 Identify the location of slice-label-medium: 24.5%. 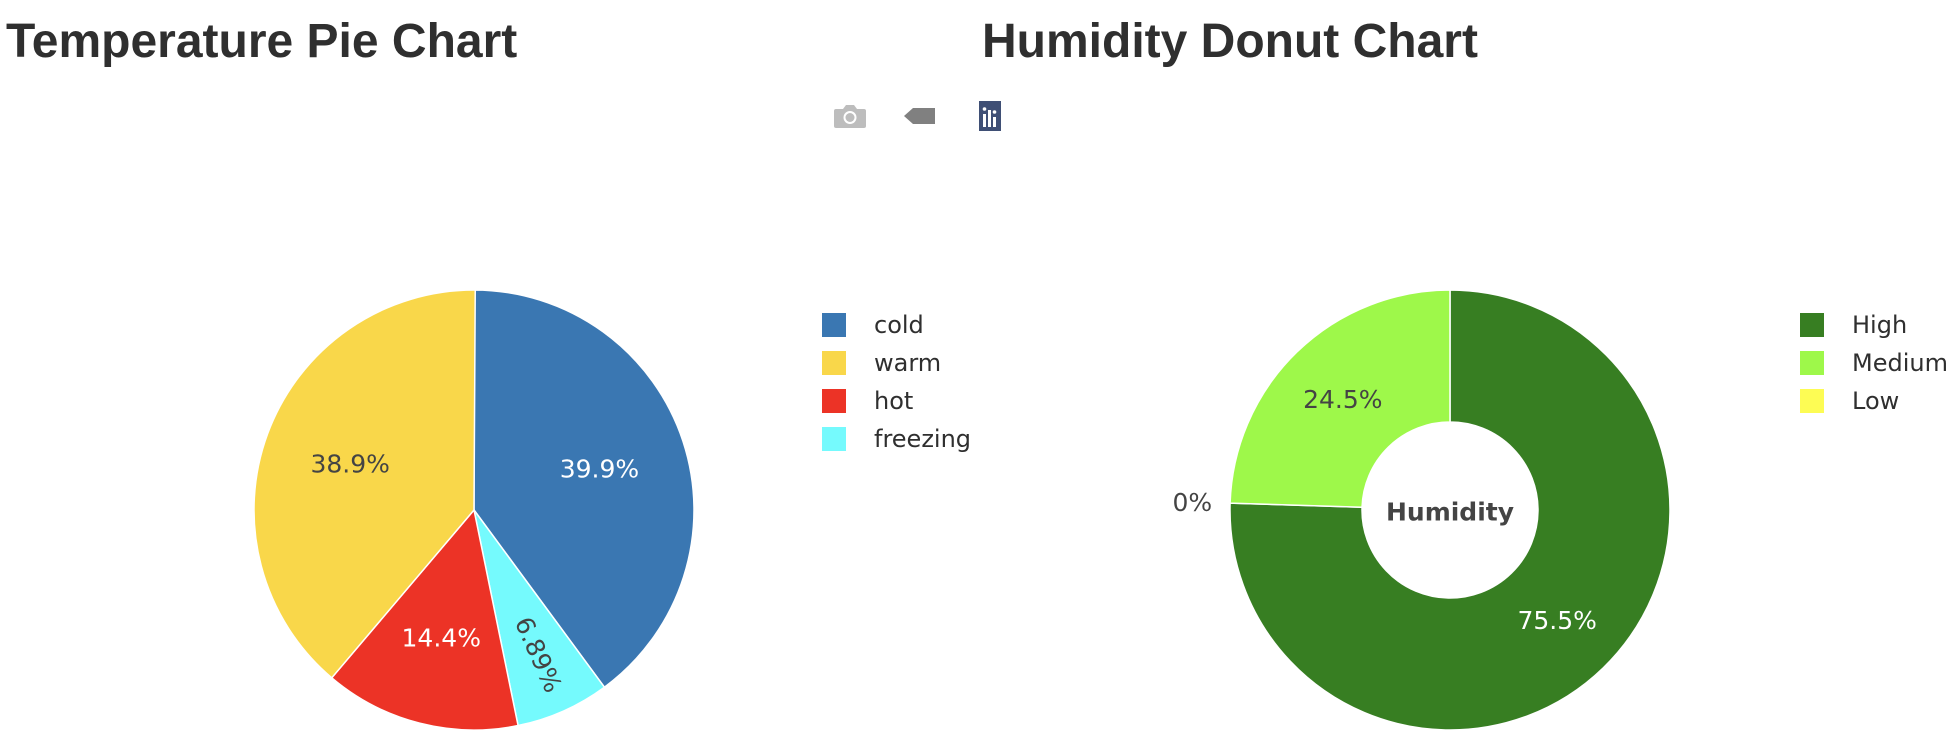
(1342, 399).